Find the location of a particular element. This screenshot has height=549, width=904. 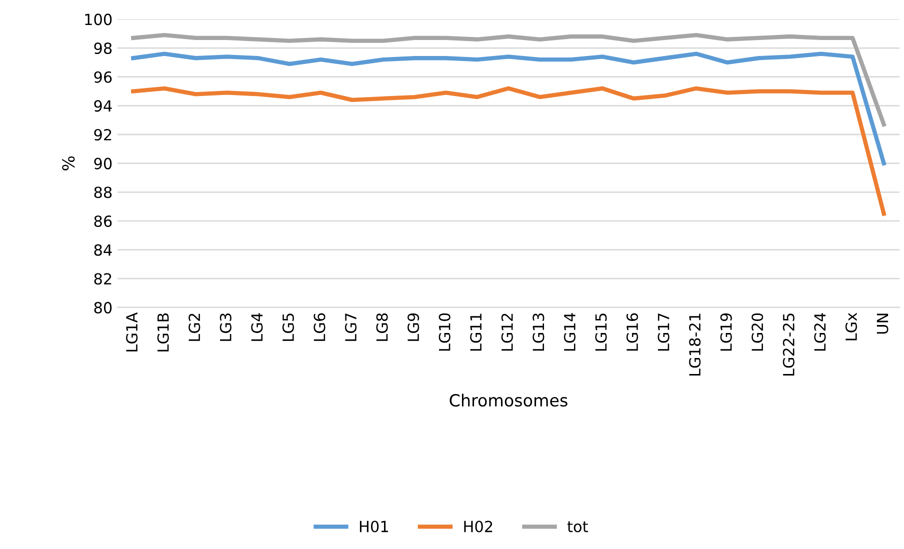

x-tick-label: LG2 is located at coordinates (194, 327).